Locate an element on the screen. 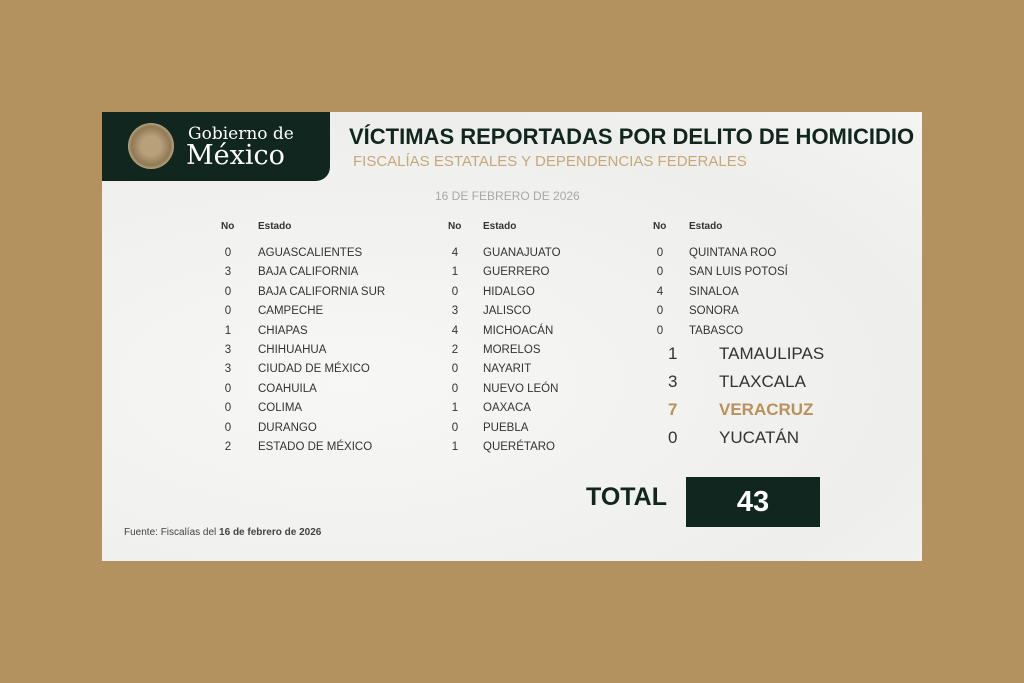 The image size is (1024, 683). row-state: QUINTANA ROO is located at coordinates (733, 253).